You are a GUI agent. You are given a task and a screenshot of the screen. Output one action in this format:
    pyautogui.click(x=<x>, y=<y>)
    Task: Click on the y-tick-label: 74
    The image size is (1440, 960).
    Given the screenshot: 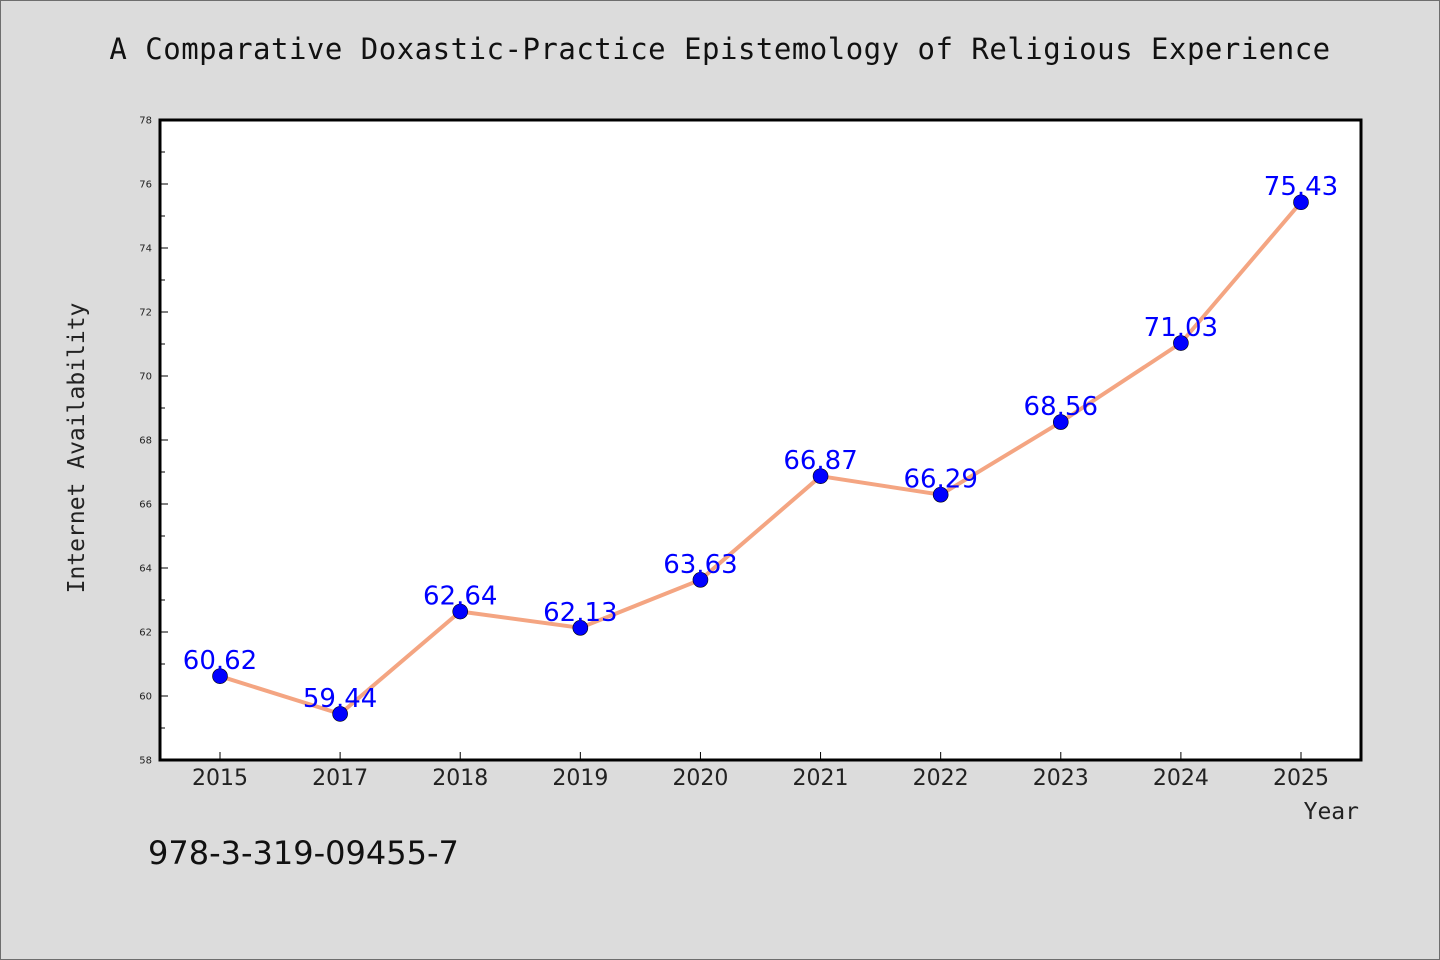 What is the action you would take?
    pyautogui.click(x=145, y=249)
    